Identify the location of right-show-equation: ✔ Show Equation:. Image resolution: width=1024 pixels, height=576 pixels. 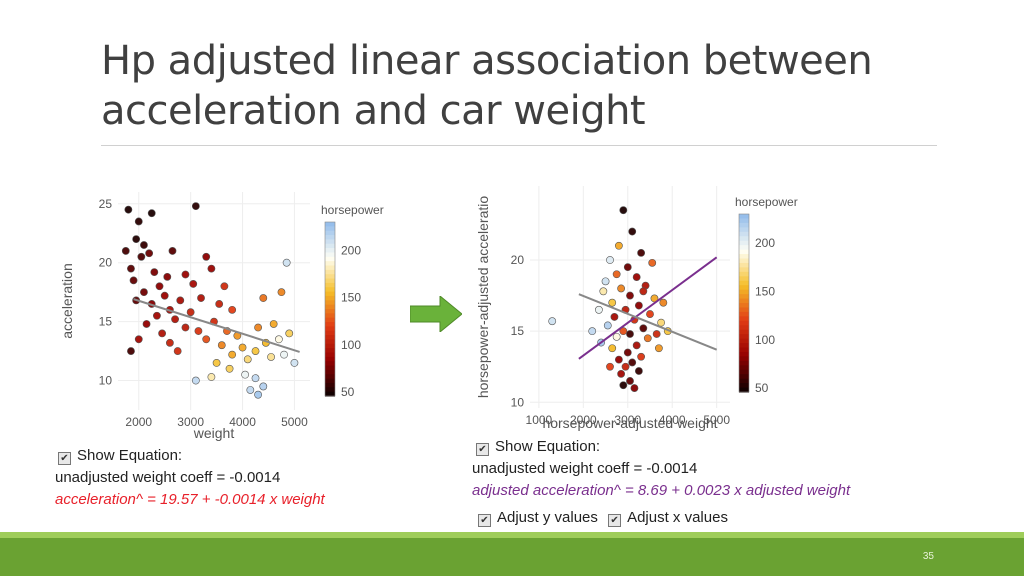
(538, 447).